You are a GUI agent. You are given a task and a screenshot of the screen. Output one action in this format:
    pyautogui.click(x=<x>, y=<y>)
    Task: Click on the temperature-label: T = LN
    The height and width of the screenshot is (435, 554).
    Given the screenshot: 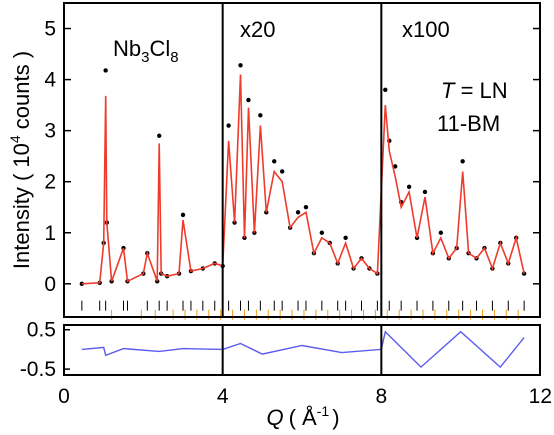 What is the action you would take?
    pyautogui.click(x=474, y=90)
    